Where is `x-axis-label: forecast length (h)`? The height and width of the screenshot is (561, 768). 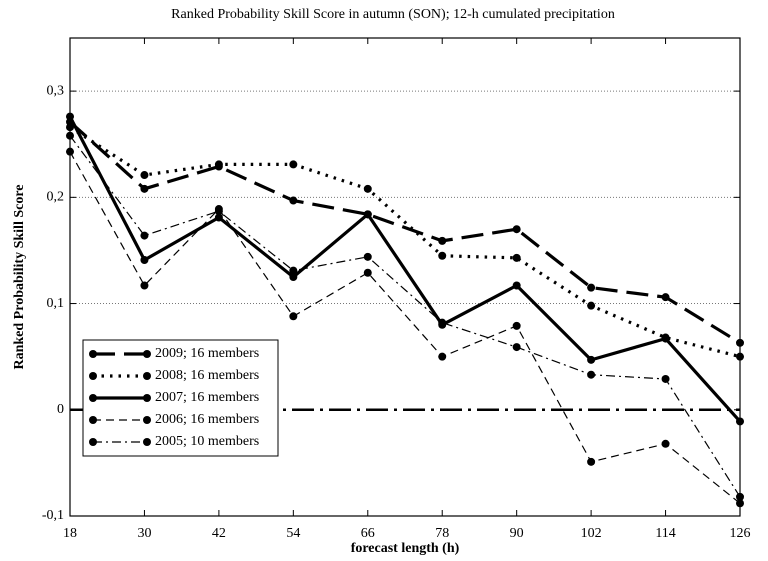
x-axis-label: forecast length (h) is located at coordinates (405, 548).